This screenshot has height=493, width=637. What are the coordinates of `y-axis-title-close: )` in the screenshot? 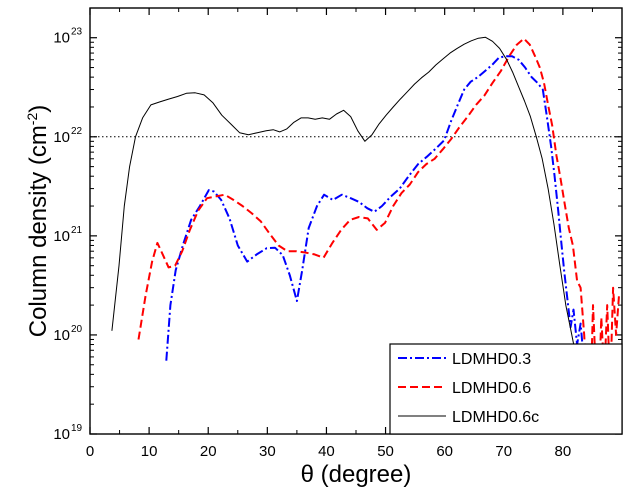 It's located at (38, 109).